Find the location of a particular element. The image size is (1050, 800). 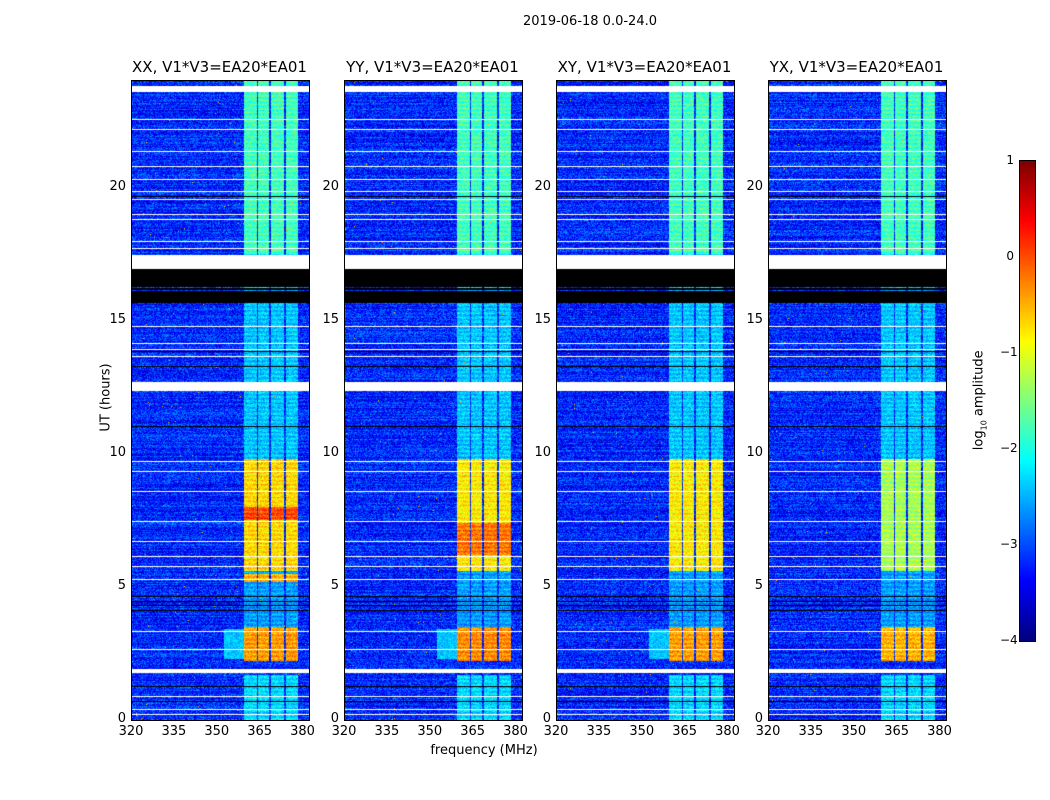

panel-title: YX, V1*V3=EA20*EA01 is located at coordinates (856, 67).